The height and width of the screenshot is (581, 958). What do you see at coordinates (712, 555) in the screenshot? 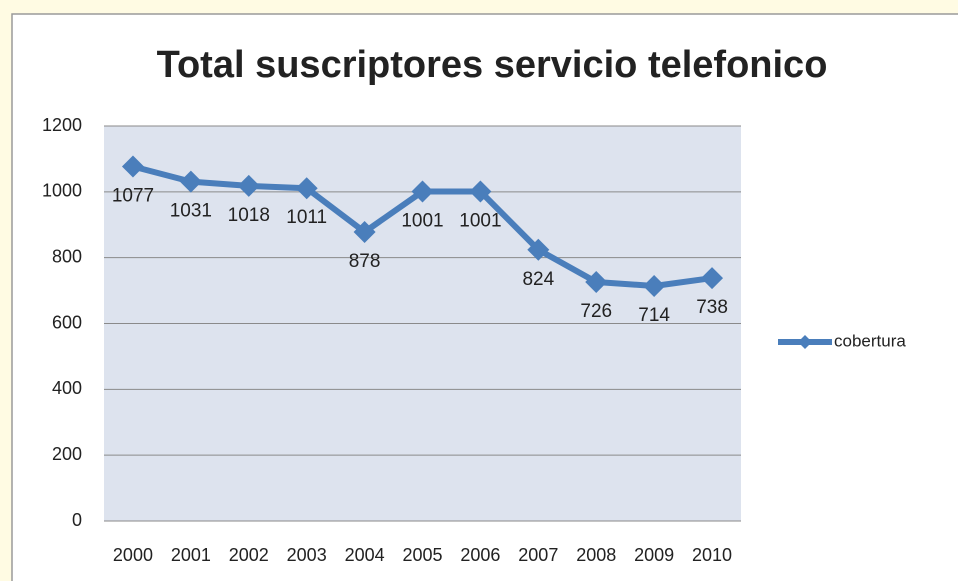
I see `x-tick-label: 2010` at bounding box center [712, 555].